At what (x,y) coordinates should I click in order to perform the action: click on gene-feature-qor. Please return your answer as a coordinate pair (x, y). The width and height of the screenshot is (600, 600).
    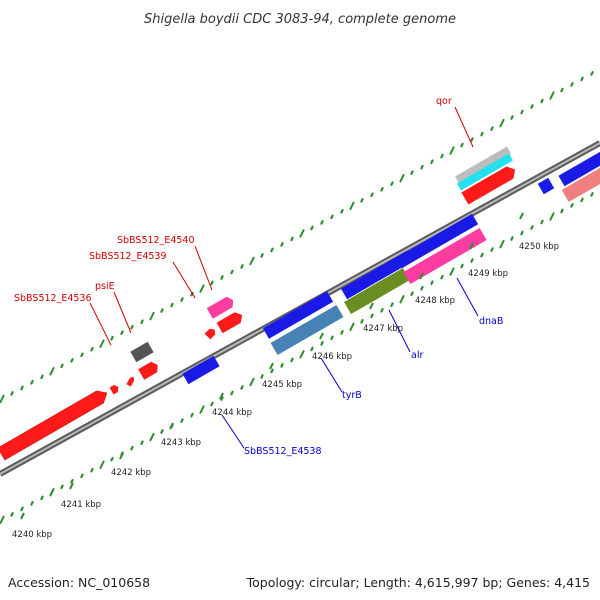
    Looking at the image, I should click on (489, 184).